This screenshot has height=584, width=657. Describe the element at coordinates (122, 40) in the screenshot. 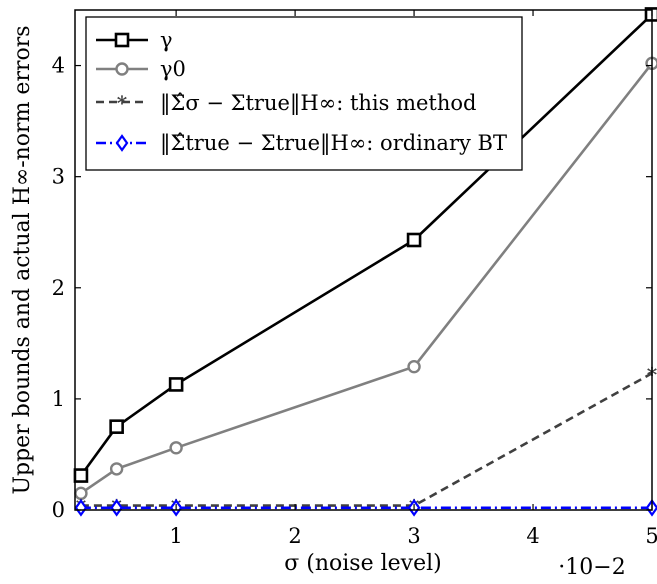

I see `legend-marker-gamma` at that location.